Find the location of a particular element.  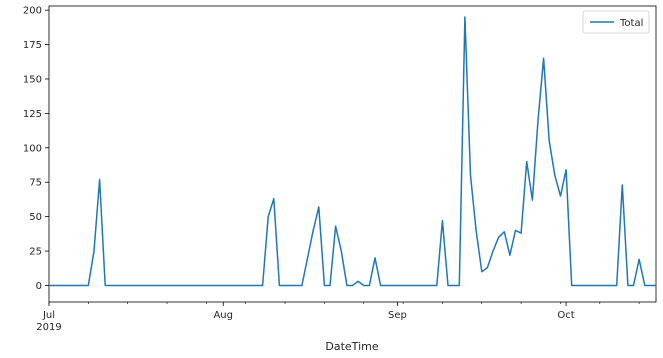

y-tick-label: 50 is located at coordinates (35, 217).